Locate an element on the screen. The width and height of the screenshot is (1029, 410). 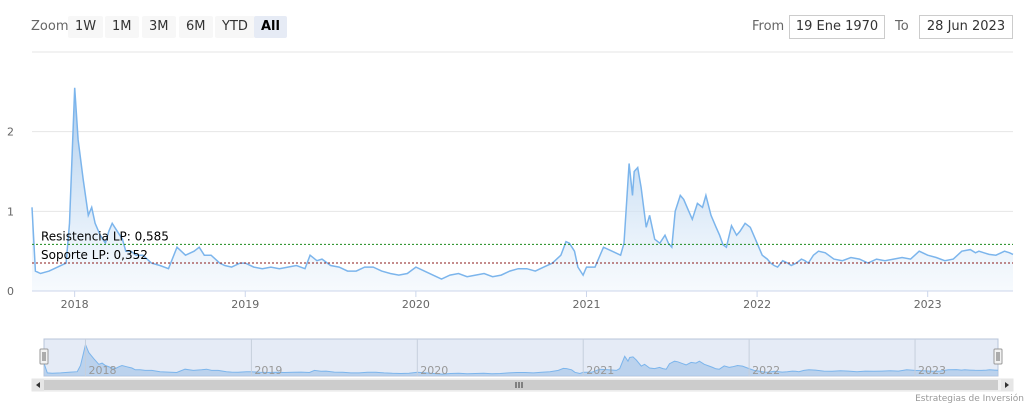
x-tick-label: 2022 is located at coordinates (757, 304).